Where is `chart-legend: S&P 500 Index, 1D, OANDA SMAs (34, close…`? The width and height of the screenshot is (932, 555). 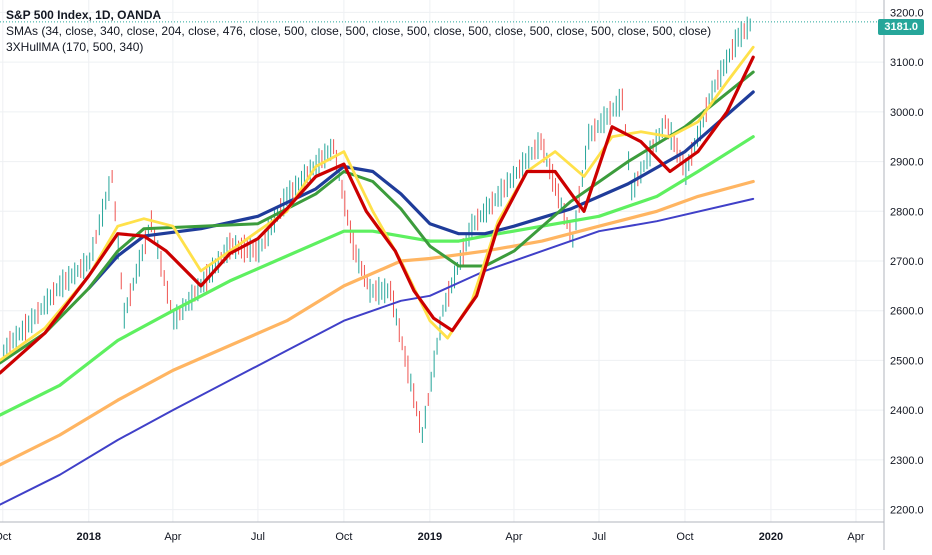 chart-legend: S&P 500 Index, 1D, OANDA SMAs (34, close… is located at coordinates (358, 31).